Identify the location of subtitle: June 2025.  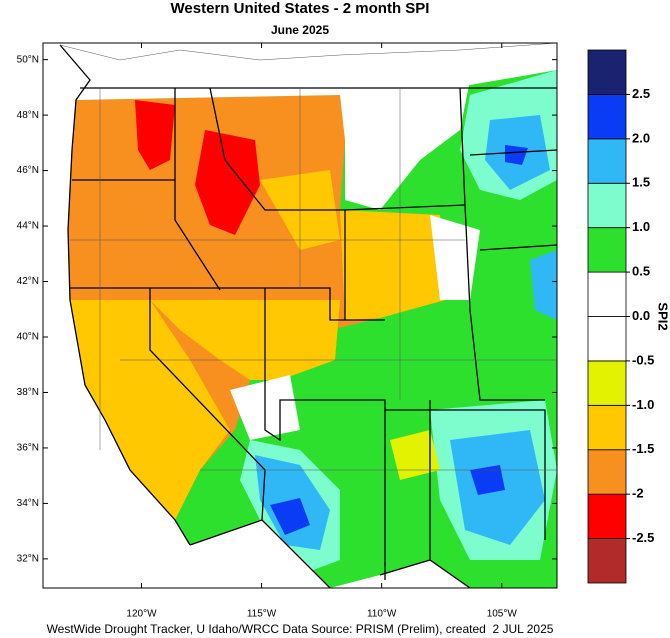
(300, 30).